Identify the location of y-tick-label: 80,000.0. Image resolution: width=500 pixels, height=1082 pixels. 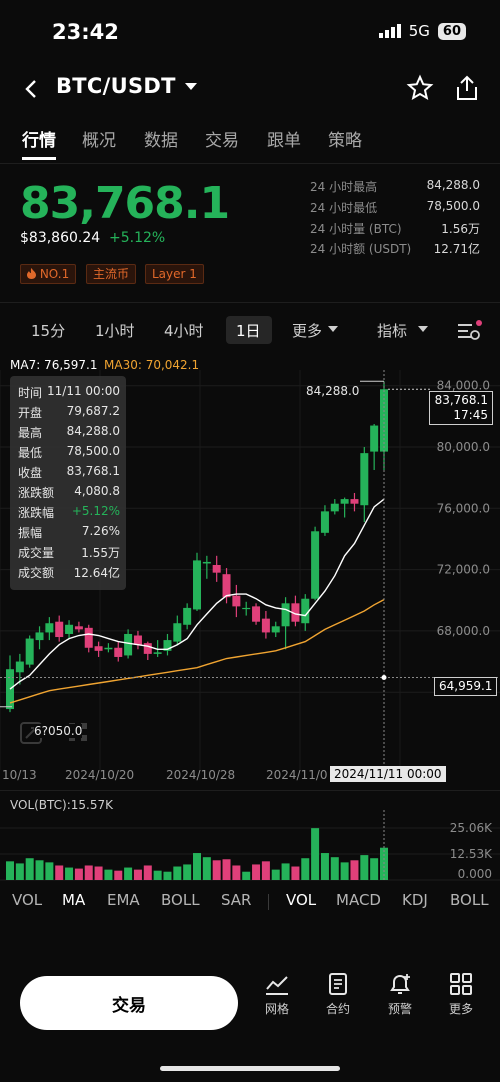
(463, 447).